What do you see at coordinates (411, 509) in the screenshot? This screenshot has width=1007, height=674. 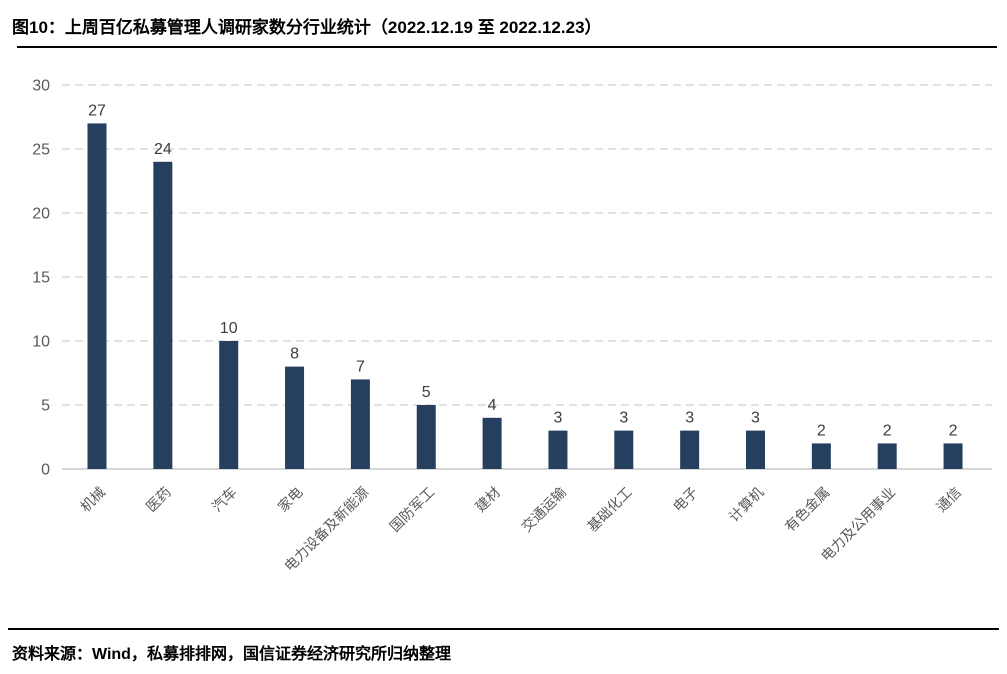 I see `x-category-label: 国防军工` at bounding box center [411, 509].